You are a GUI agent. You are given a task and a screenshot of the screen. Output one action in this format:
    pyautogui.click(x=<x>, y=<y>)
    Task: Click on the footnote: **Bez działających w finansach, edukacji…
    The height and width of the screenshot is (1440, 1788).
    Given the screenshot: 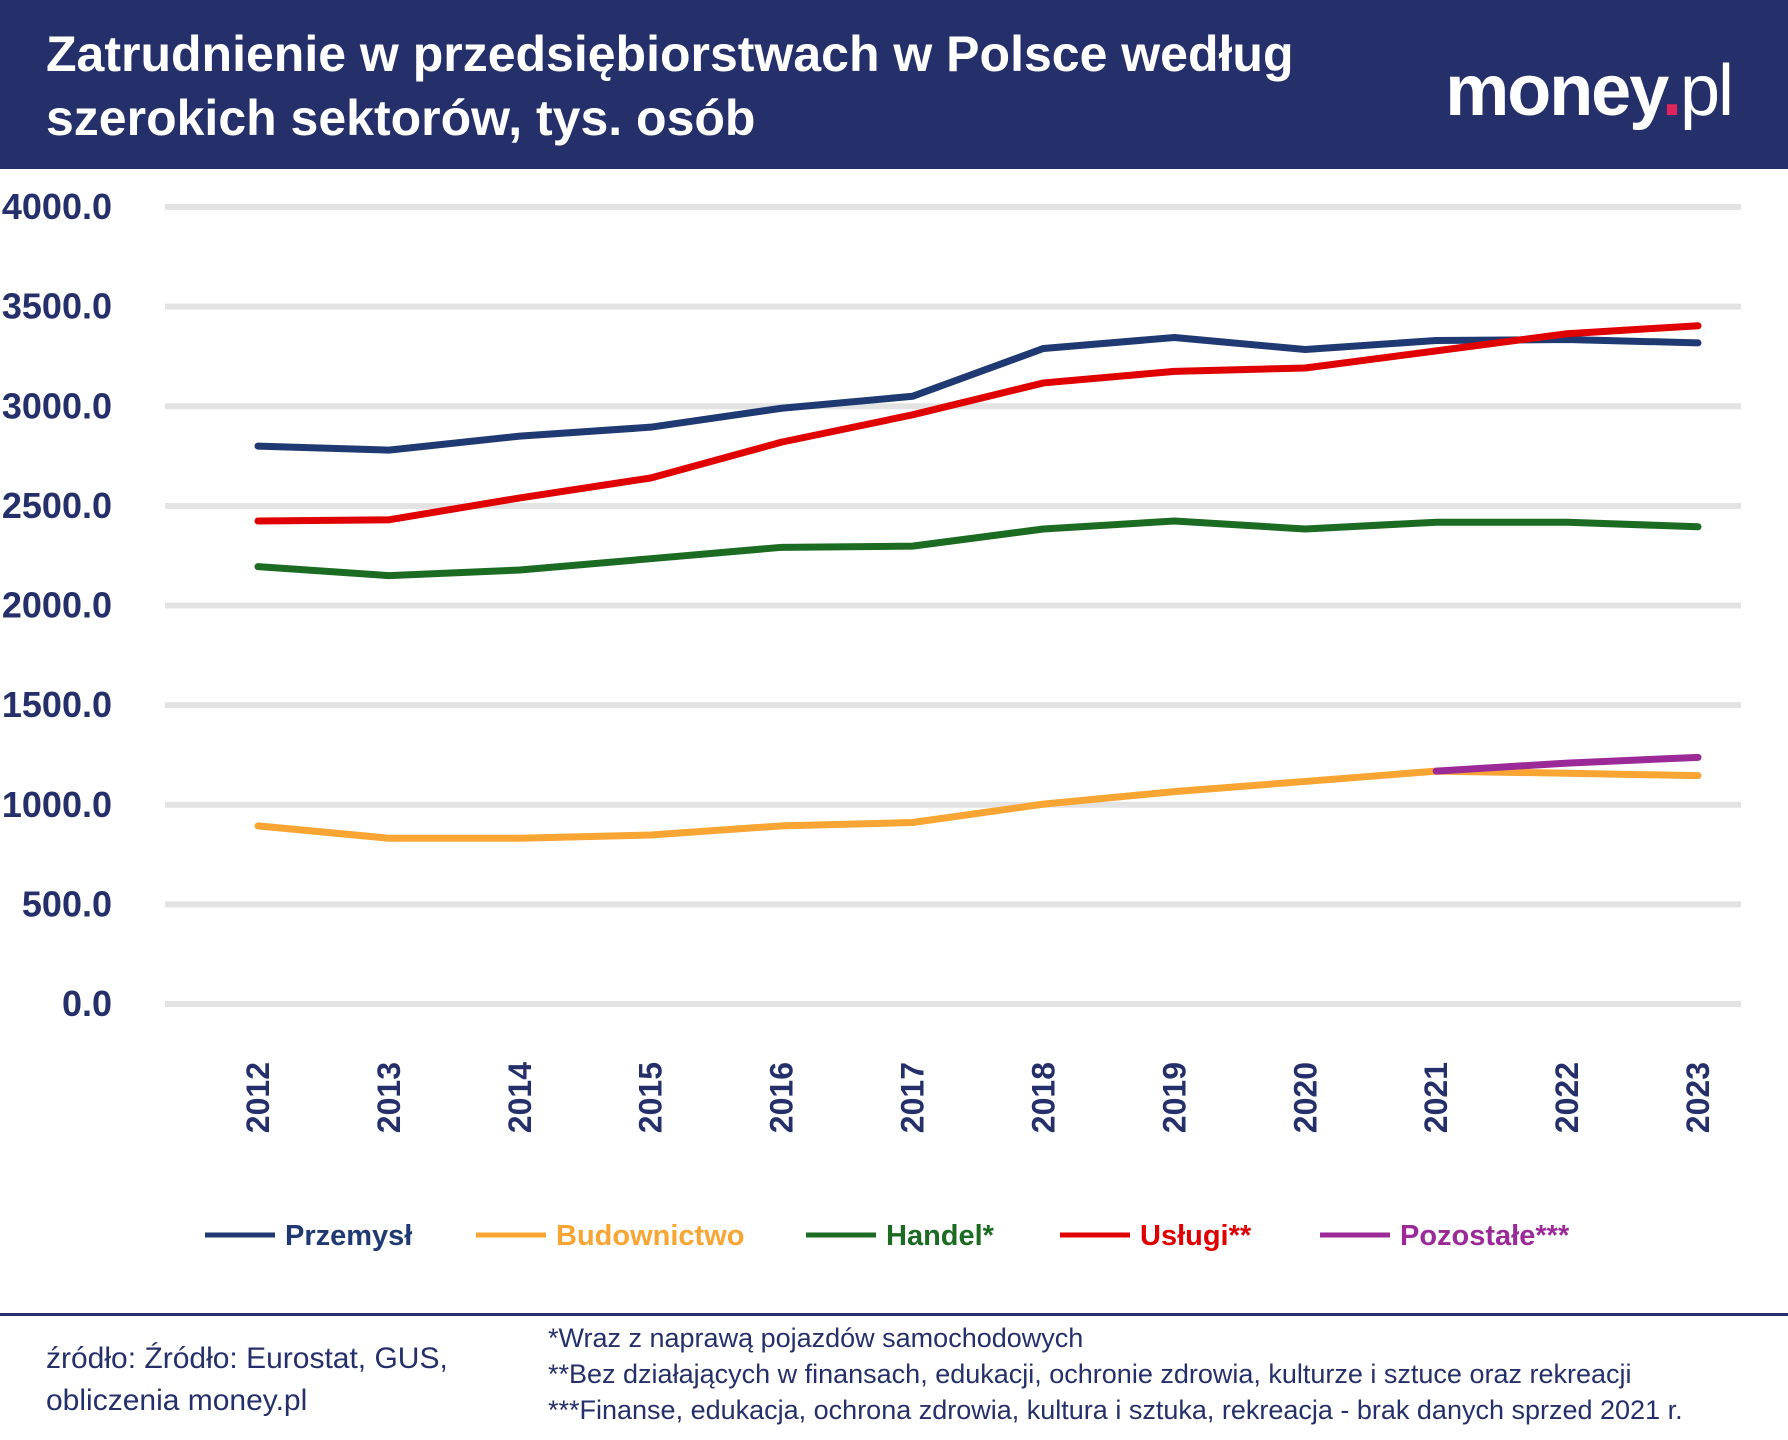 What is the action you would take?
    pyautogui.click(x=1090, y=1374)
    